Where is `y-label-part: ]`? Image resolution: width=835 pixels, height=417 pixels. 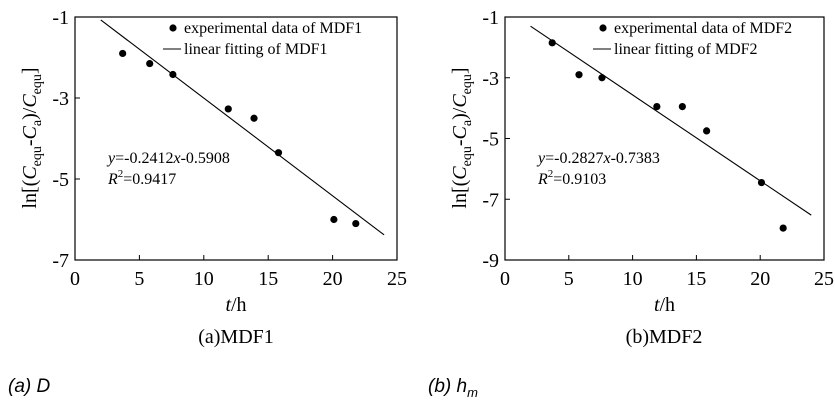
y-label-part: ] is located at coordinates (30, 70).